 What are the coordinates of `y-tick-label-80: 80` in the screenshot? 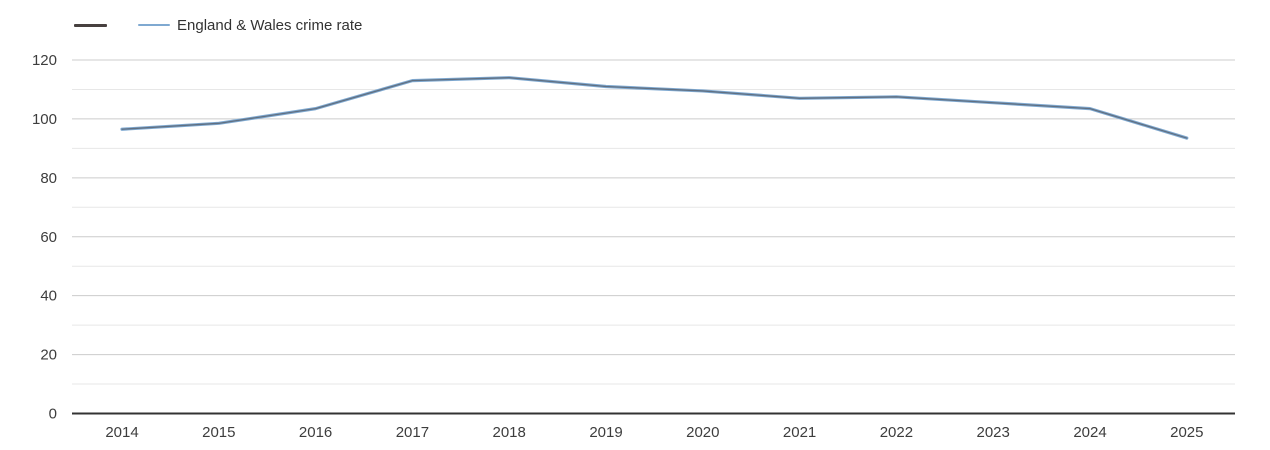 It's located at (48, 178).